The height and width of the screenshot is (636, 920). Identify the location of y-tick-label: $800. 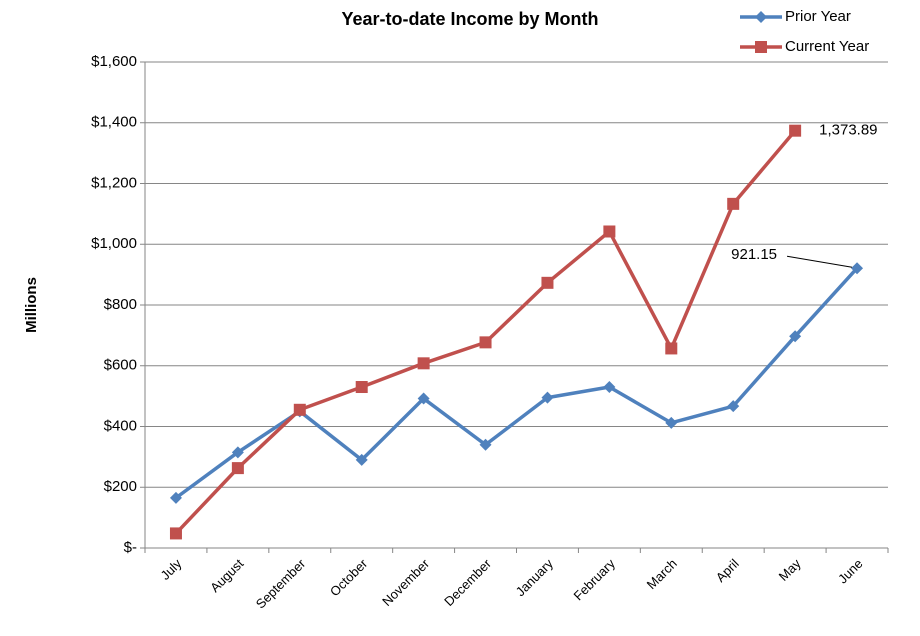
(120, 304).